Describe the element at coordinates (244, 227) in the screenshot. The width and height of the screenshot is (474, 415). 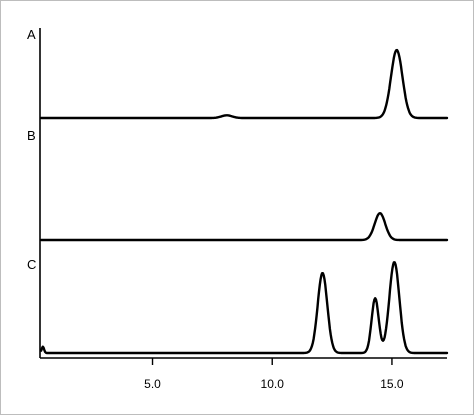
I see `trace-b` at that location.